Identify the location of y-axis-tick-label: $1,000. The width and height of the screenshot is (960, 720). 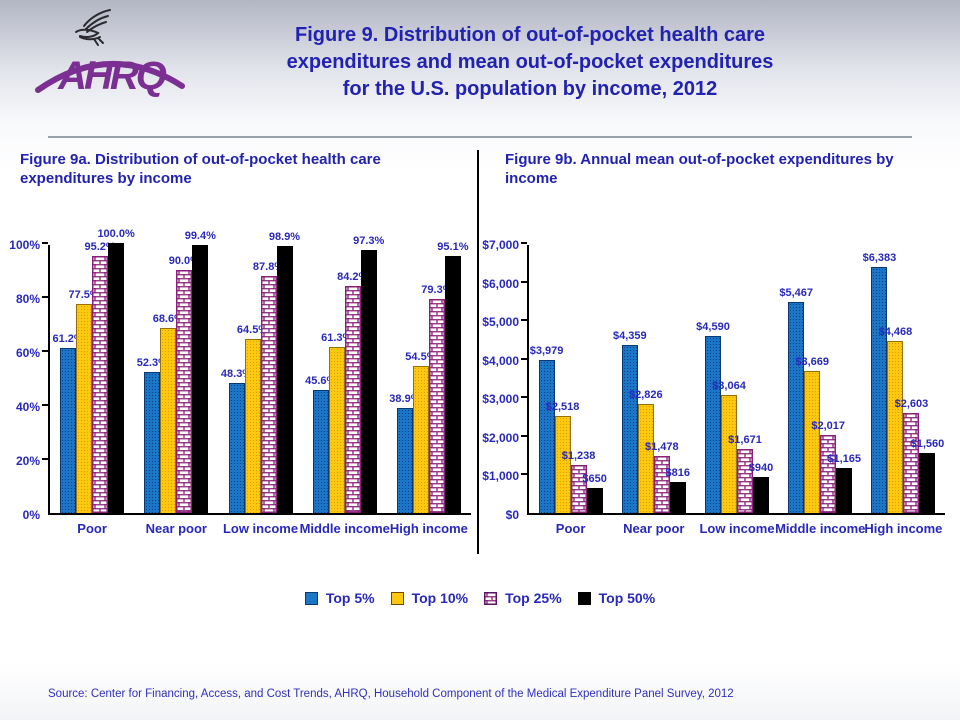
(500, 476).